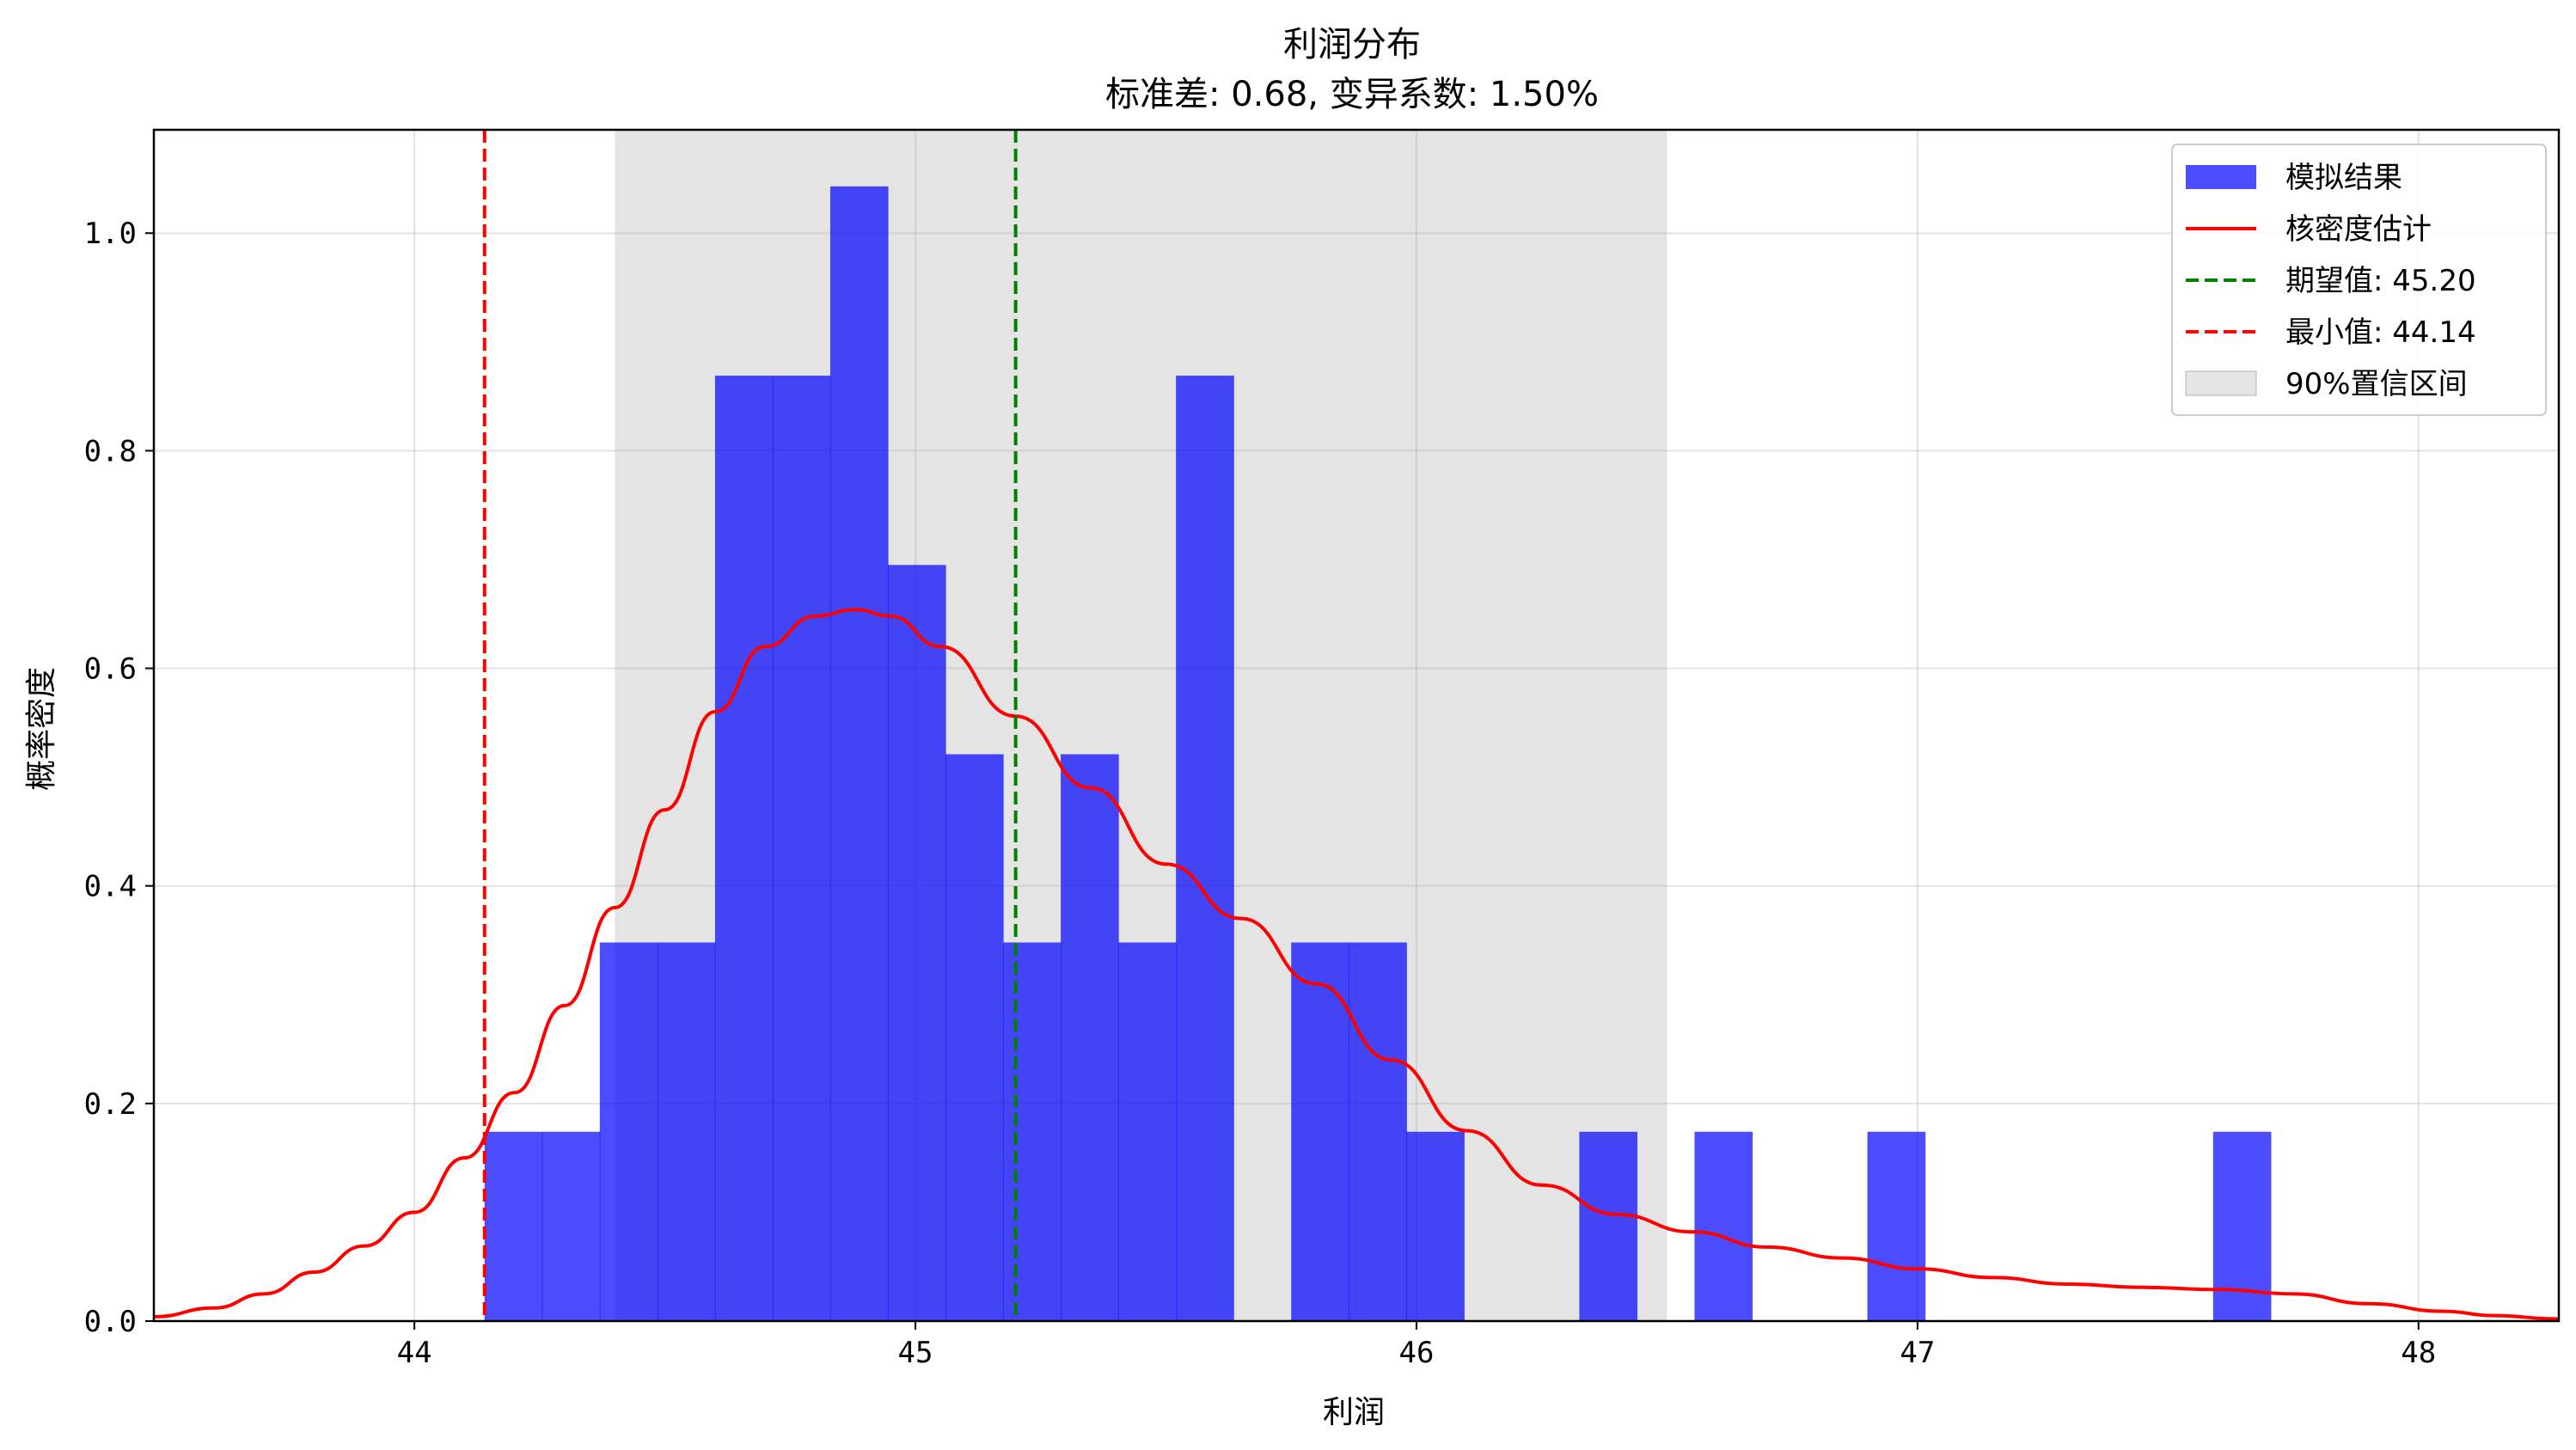  What do you see at coordinates (110, 670) in the screenshot?
I see `y-tick-label: 0.6` at bounding box center [110, 670].